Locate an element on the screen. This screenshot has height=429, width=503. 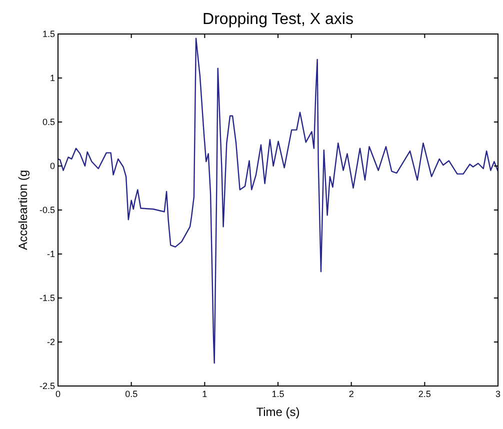
x-tick-label: 1.5 is located at coordinates (278, 394).